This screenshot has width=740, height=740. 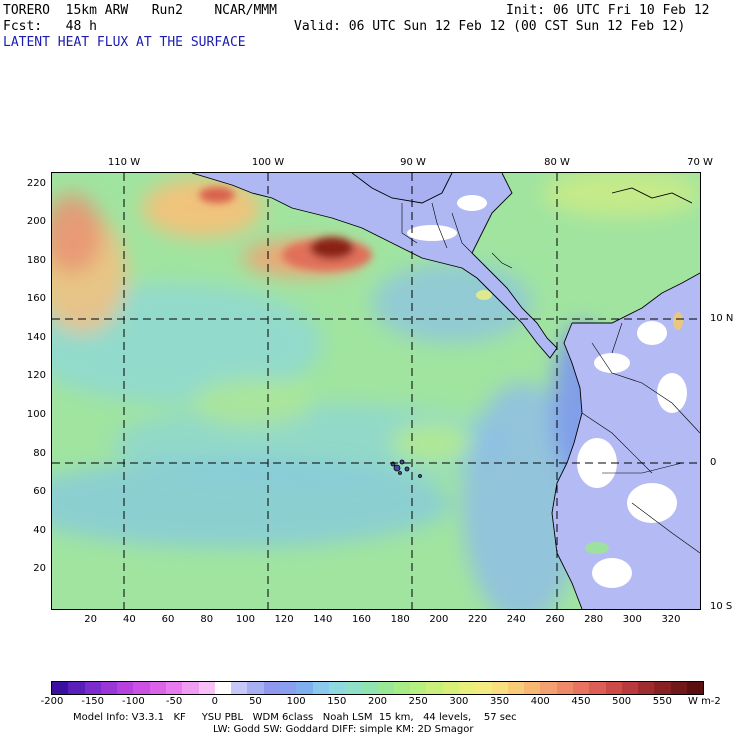 What do you see at coordinates (500, 701) in the screenshot?
I see `colorbar-tick-label: 350` at bounding box center [500, 701].